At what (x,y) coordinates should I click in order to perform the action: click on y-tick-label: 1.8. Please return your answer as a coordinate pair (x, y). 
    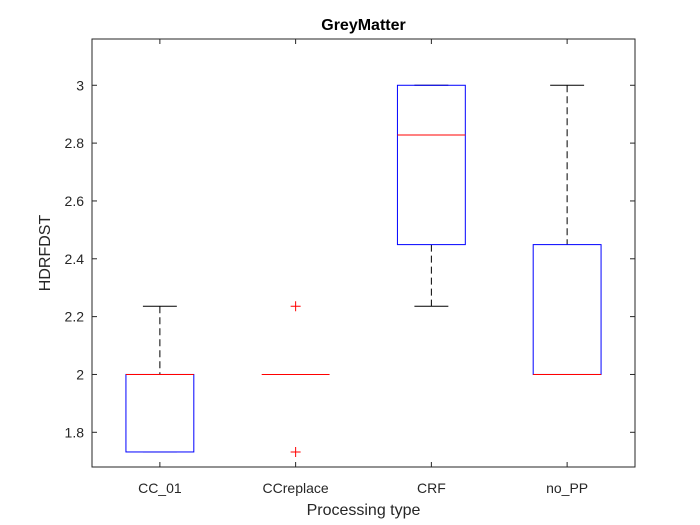
    Looking at the image, I should click on (75, 432).